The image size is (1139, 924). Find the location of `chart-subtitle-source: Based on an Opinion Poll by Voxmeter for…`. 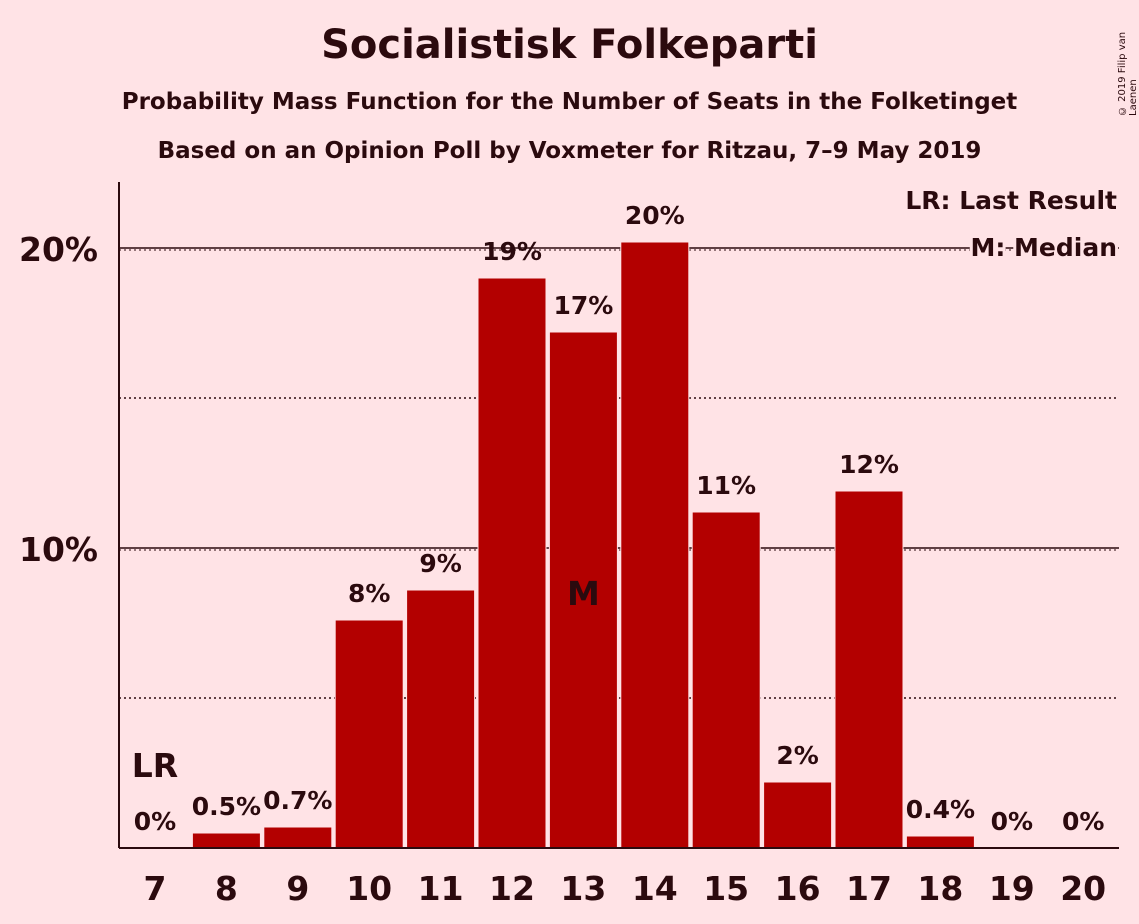

chart-subtitle-source: Based on an Opinion Poll by Voxmeter for… is located at coordinates (569, 151).